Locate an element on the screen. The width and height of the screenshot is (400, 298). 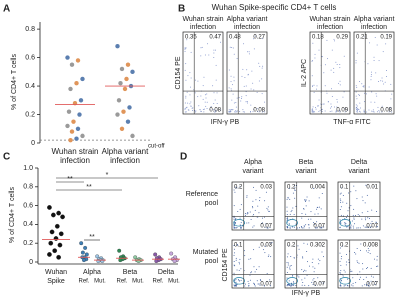
quadrant-value: 0.2 is located at coordinates (238, 188).